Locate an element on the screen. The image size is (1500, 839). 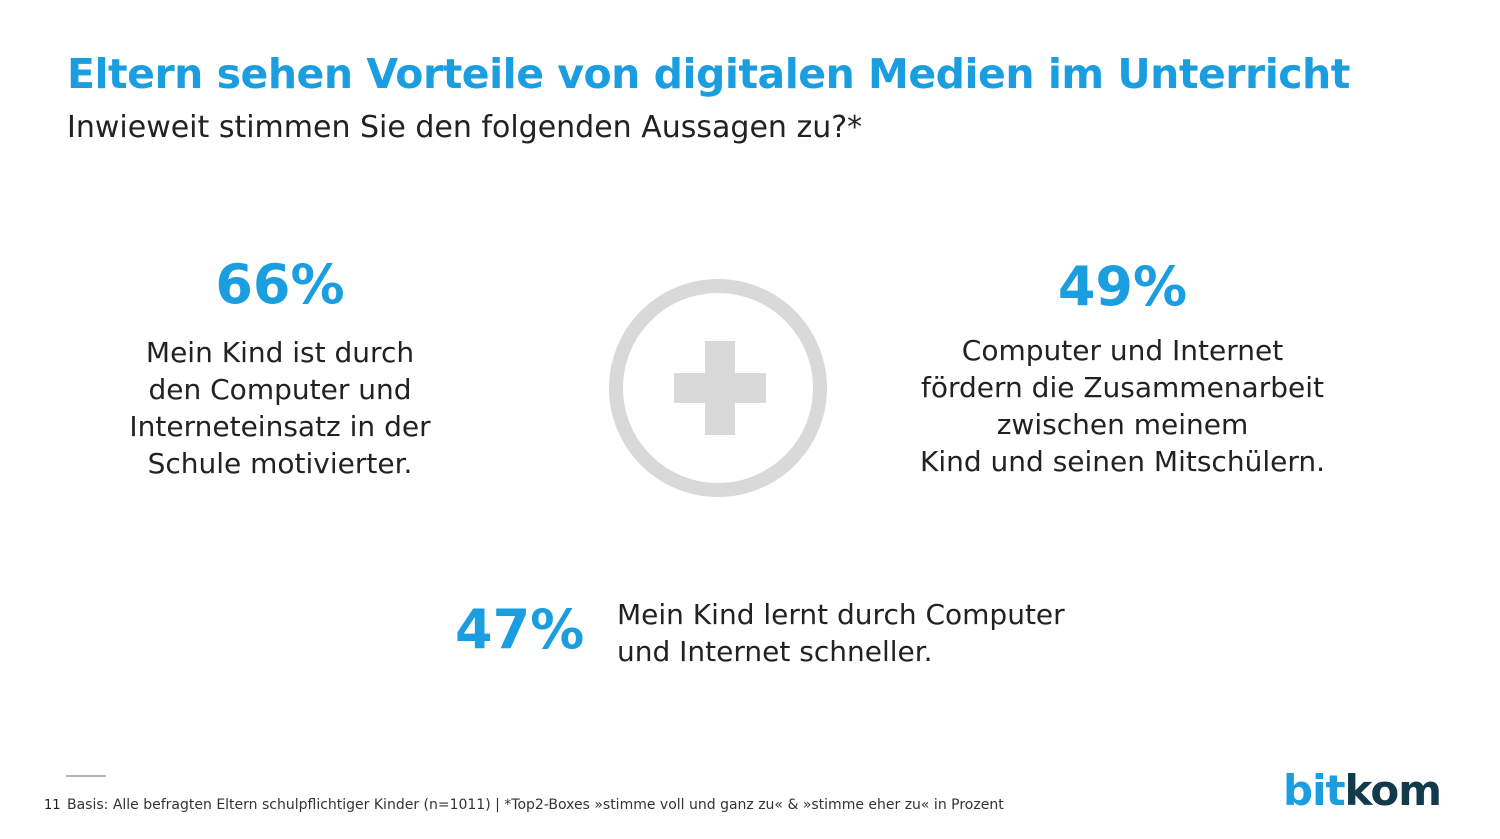
logo-part-kom: kom is located at coordinates (1393, 790).